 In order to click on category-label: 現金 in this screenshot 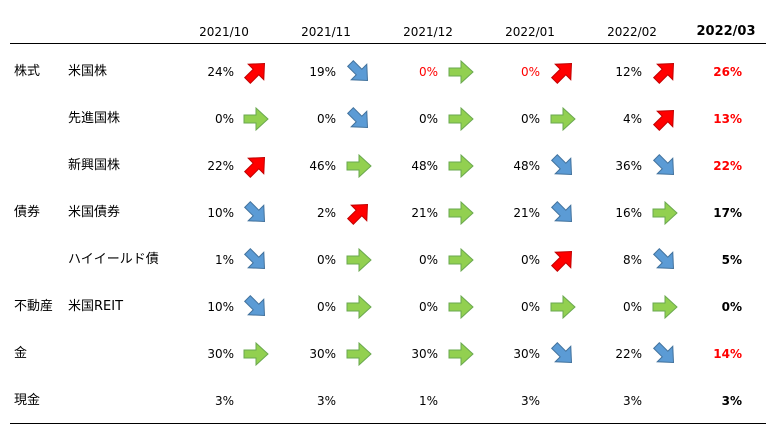, I will do `click(27, 400)`.